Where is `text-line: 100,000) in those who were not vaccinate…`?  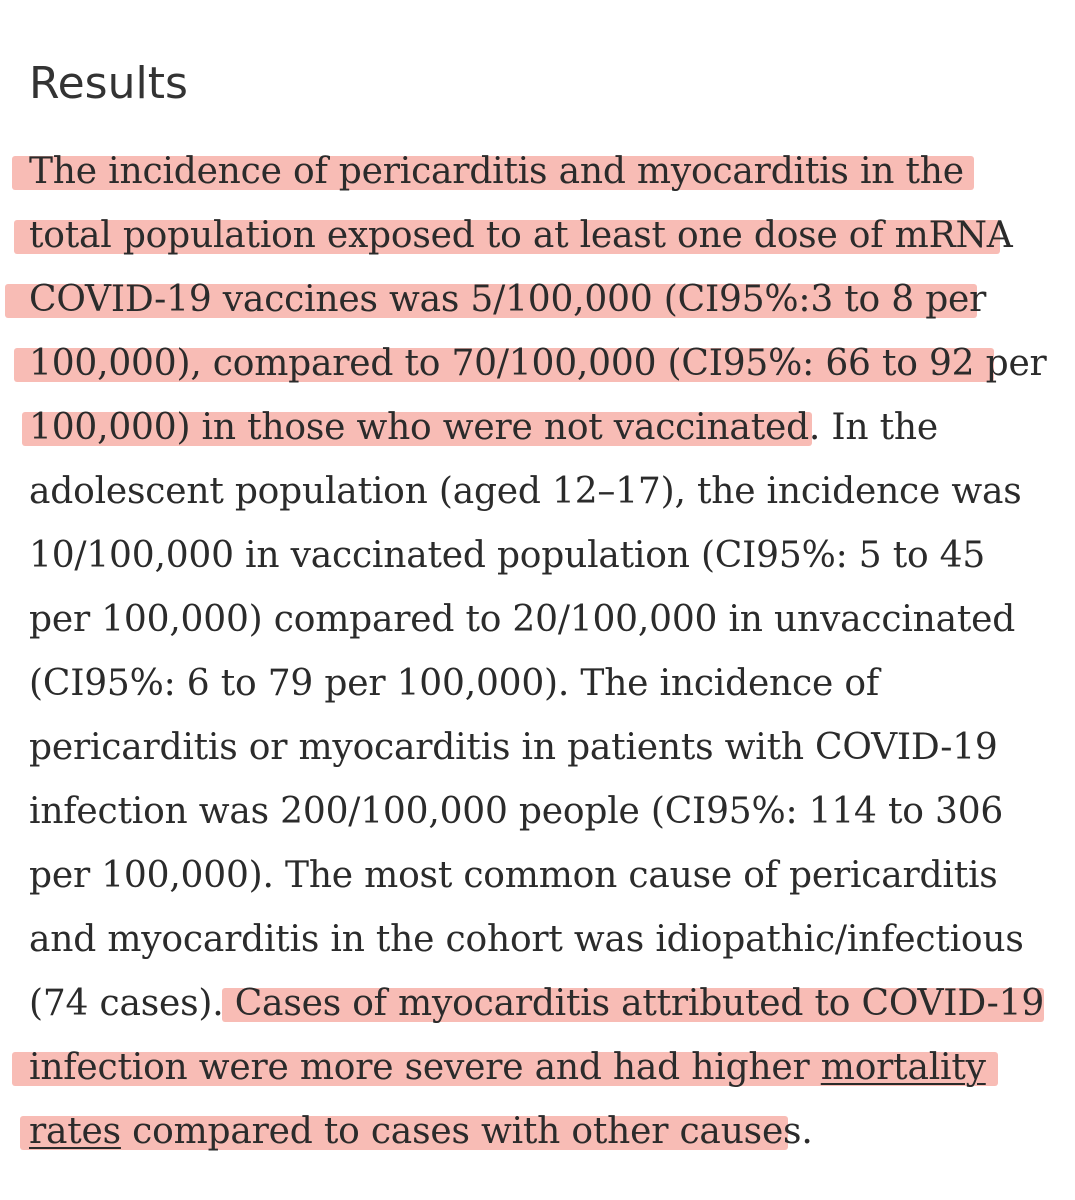
text-line: 100,000) in those who were not vaccinate… is located at coordinates (484, 427).